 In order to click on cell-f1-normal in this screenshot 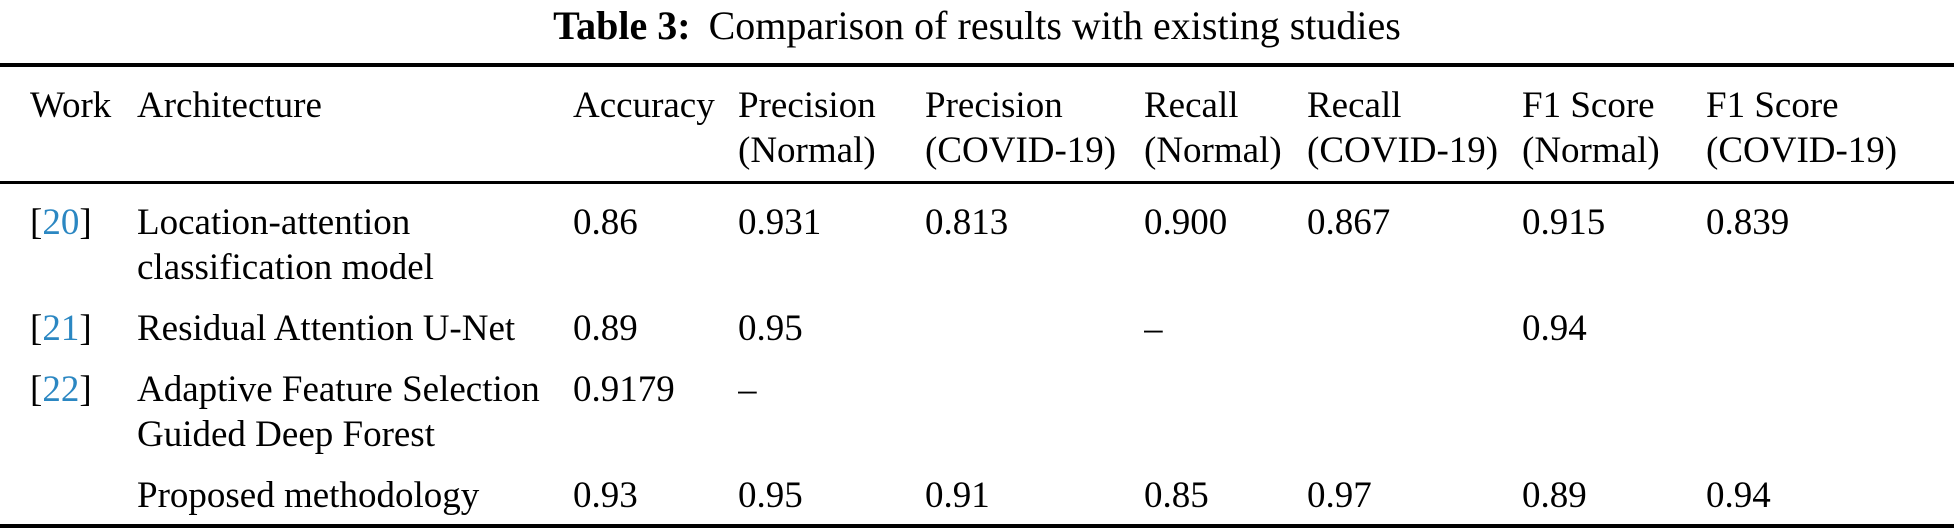, I will do `click(1614, 404)`.